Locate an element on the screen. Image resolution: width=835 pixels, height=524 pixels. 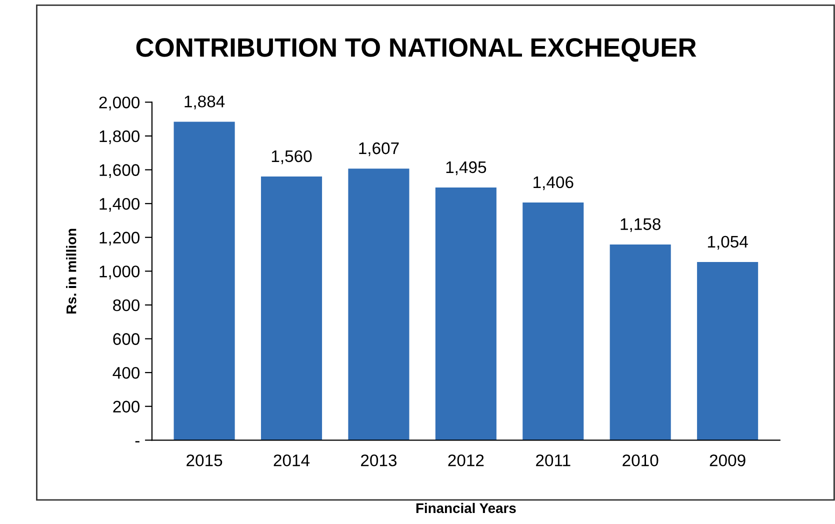
x-tick-label: 2011 is located at coordinates (553, 460).